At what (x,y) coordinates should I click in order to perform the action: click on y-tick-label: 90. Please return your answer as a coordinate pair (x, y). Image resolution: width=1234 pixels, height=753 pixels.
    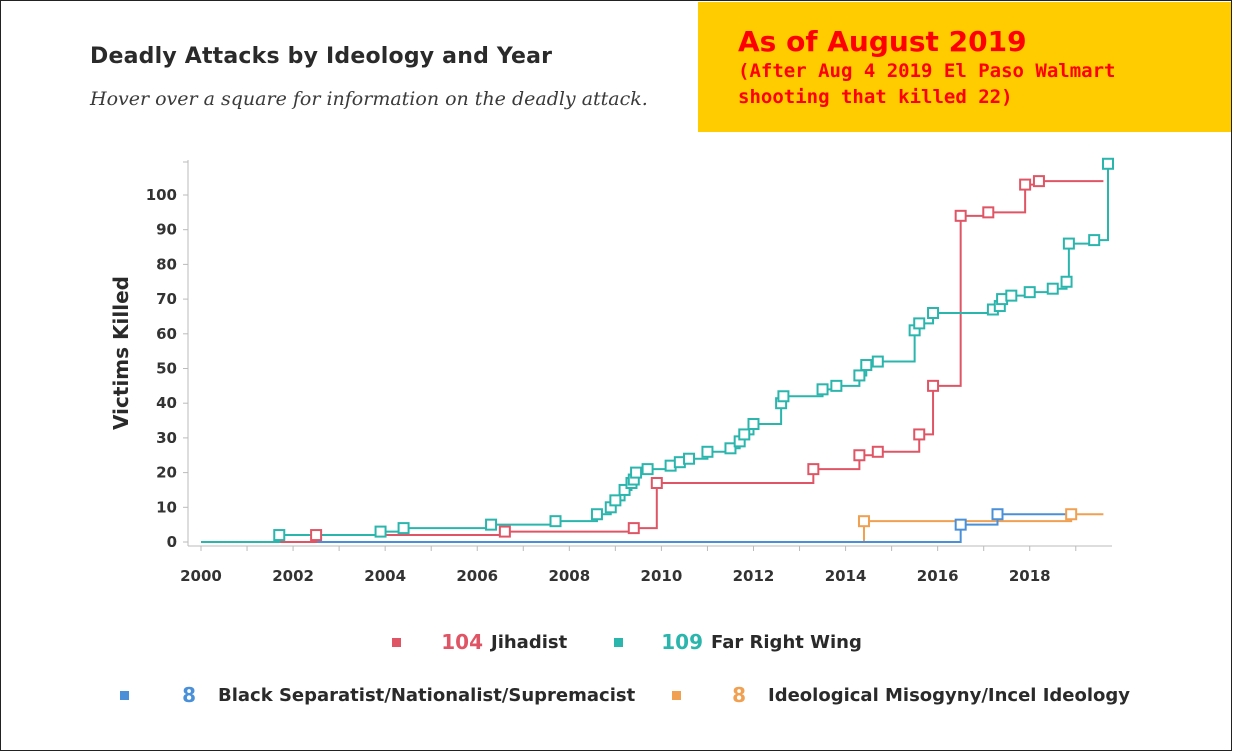
    Looking at the image, I should click on (166, 230).